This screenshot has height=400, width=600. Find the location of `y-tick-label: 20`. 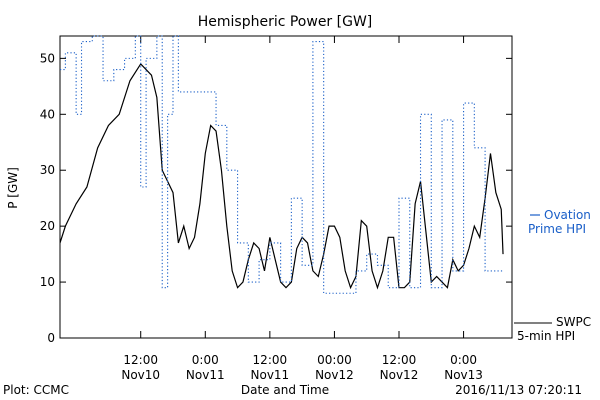

y-tick-label: 20 is located at coordinates (47, 226).